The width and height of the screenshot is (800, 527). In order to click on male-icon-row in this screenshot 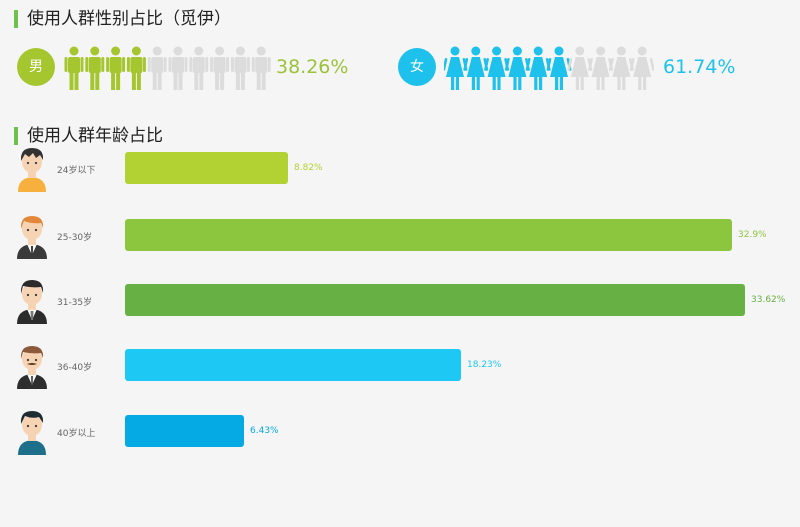, I will do `click(167, 68)`.